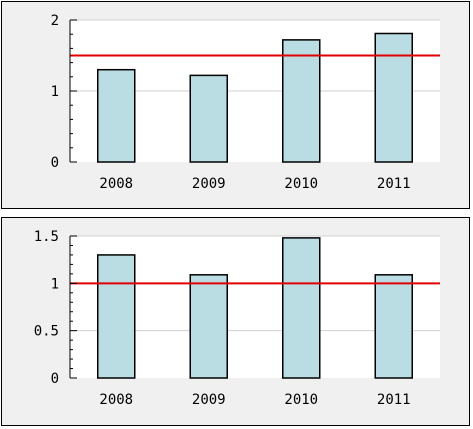 The height and width of the screenshot is (429, 473). What do you see at coordinates (46, 332) in the screenshot?
I see `y-tick-label: 0.5` at bounding box center [46, 332].